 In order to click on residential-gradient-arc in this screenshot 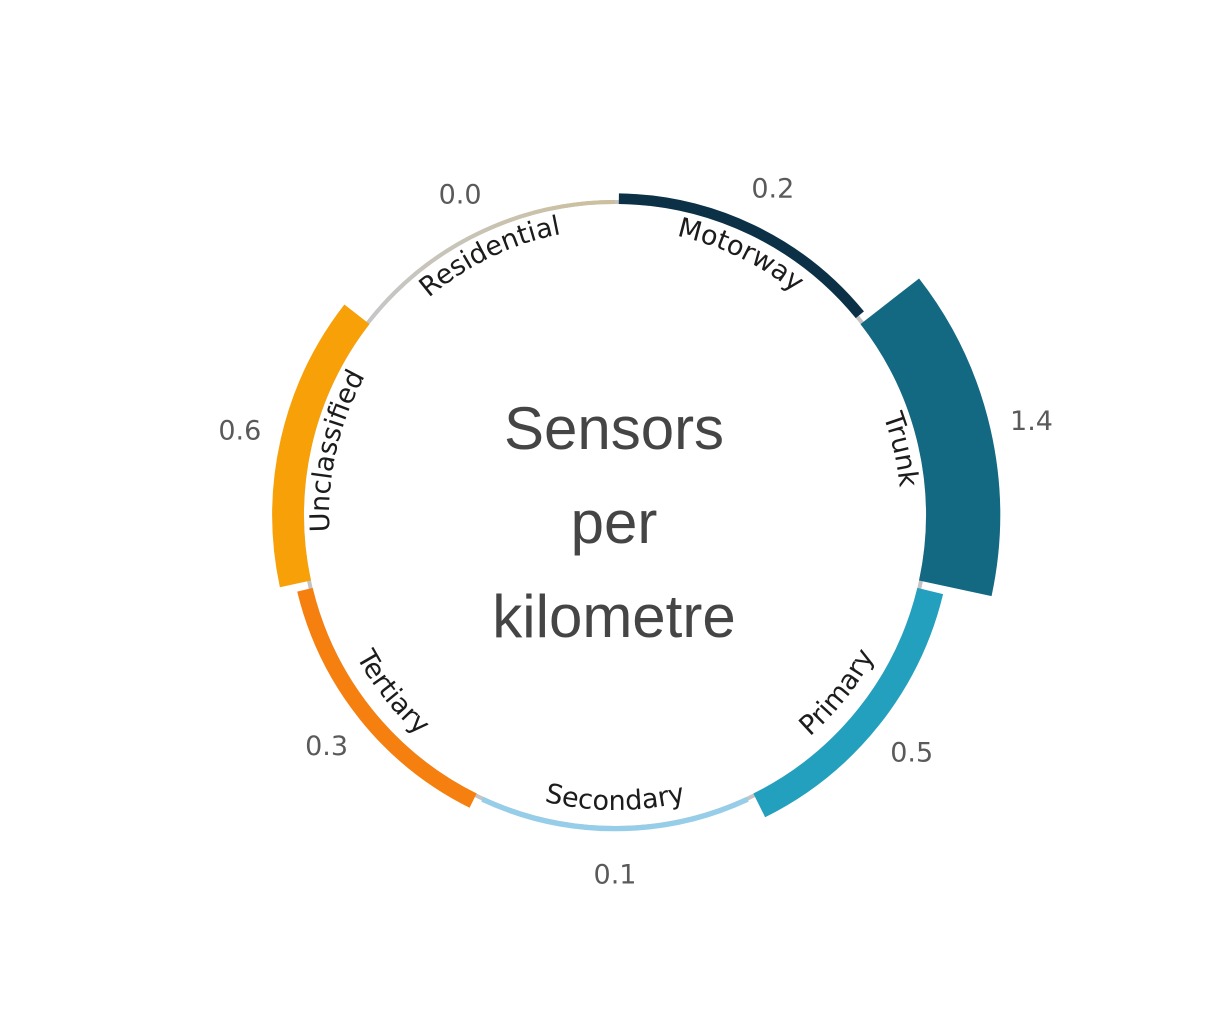, I will do `click(492, 261)`.